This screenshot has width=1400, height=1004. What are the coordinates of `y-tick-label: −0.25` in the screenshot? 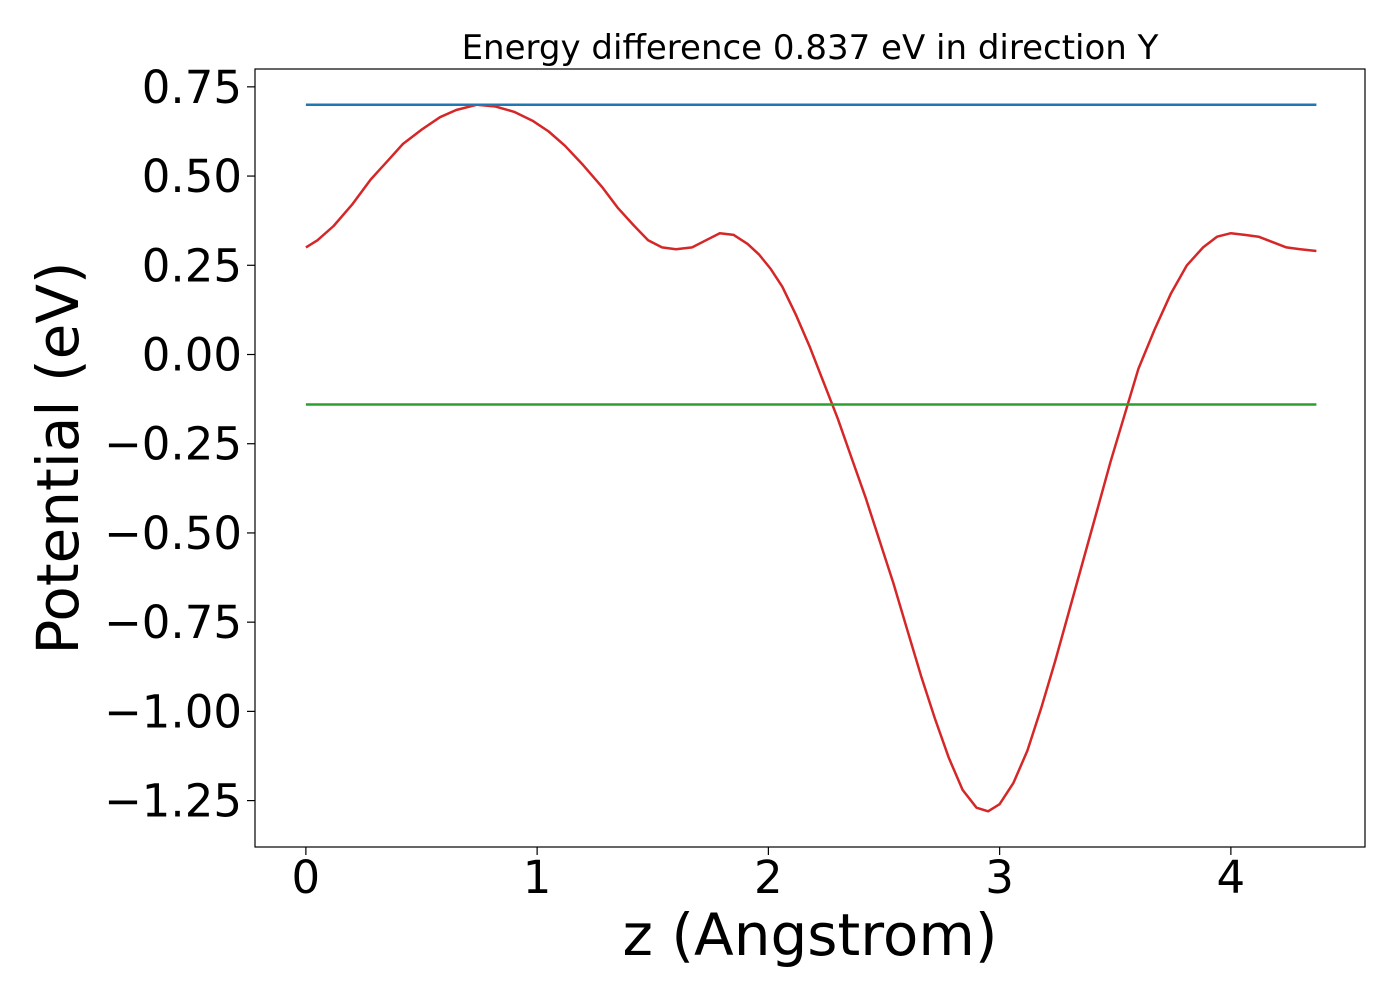 It's located at (173, 444).